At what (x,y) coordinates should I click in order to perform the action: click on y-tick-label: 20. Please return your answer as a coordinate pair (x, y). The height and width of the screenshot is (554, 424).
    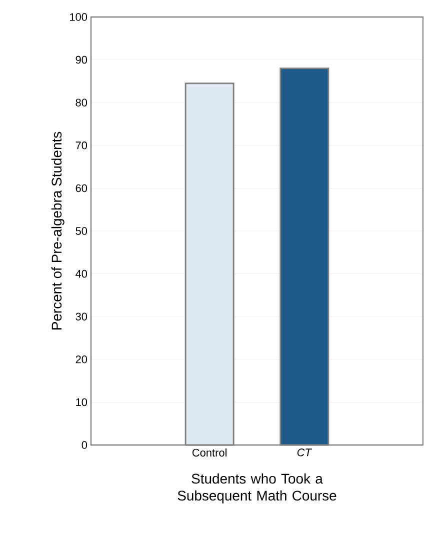
    Looking at the image, I should click on (82, 360).